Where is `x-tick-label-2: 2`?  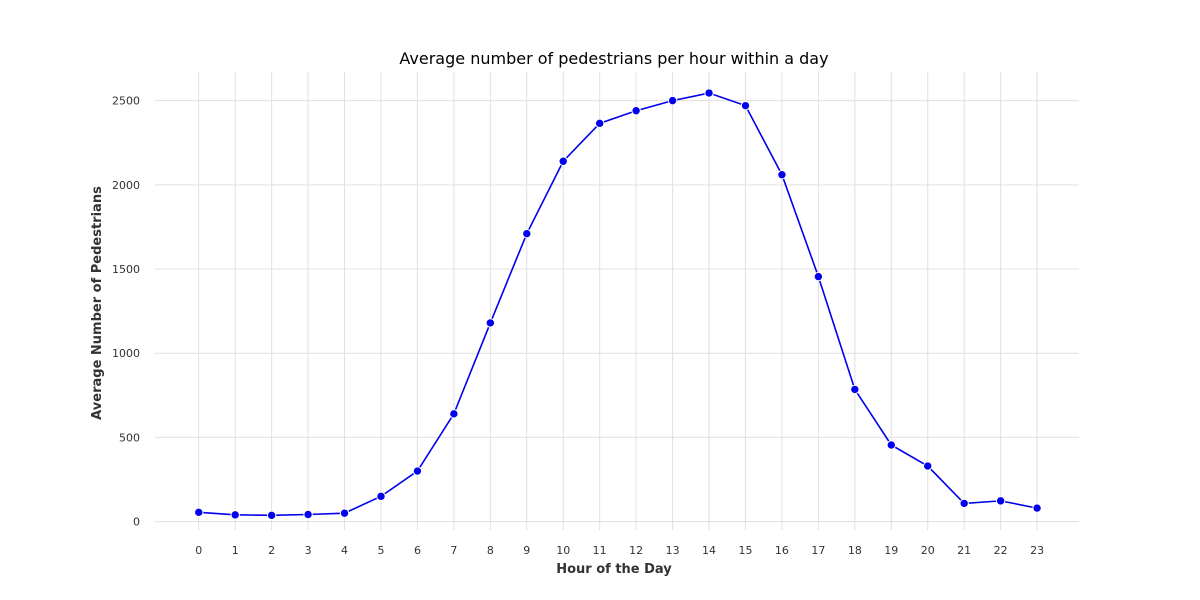 x-tick-label-2: 2 is located at coordinates (271, 550).